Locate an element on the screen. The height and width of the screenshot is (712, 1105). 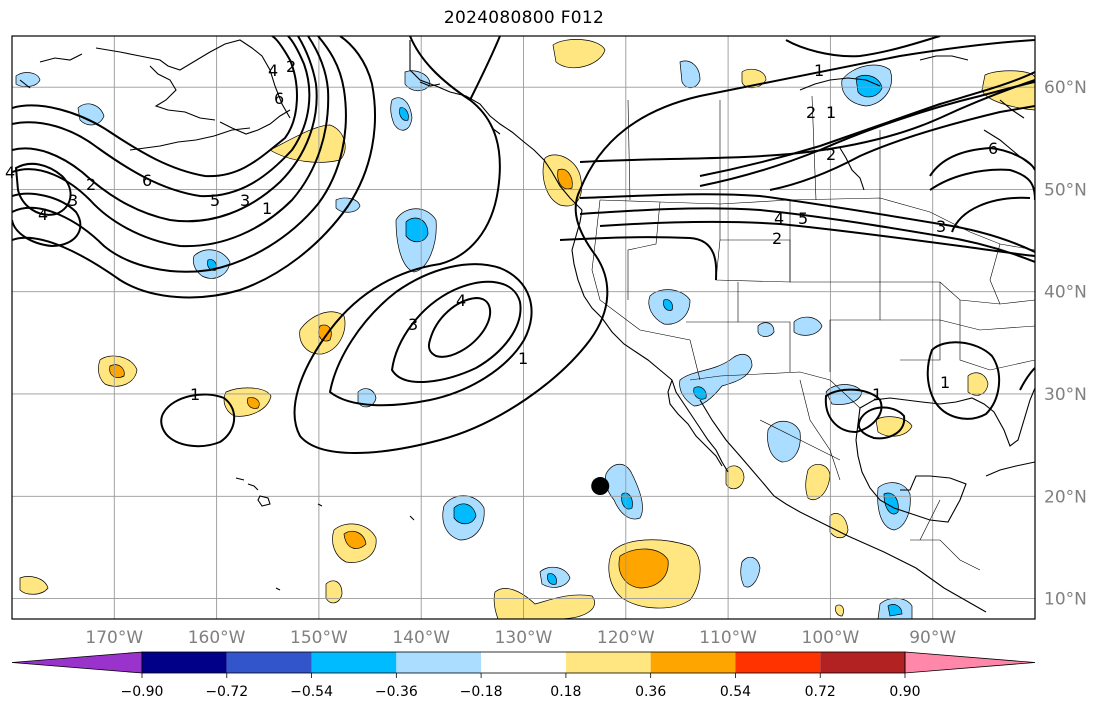
colorbar-tick-label: 0.18 is located at coordinates (565, 692).